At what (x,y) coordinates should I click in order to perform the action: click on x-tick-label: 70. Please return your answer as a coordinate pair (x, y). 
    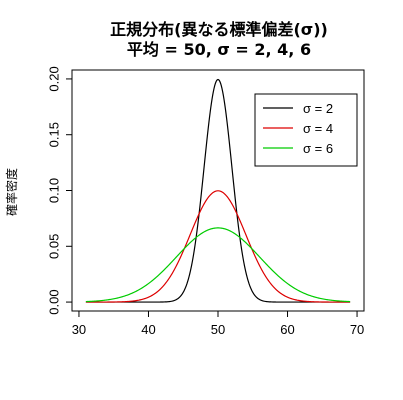
    Looking at the image, I should click on (357, 329).